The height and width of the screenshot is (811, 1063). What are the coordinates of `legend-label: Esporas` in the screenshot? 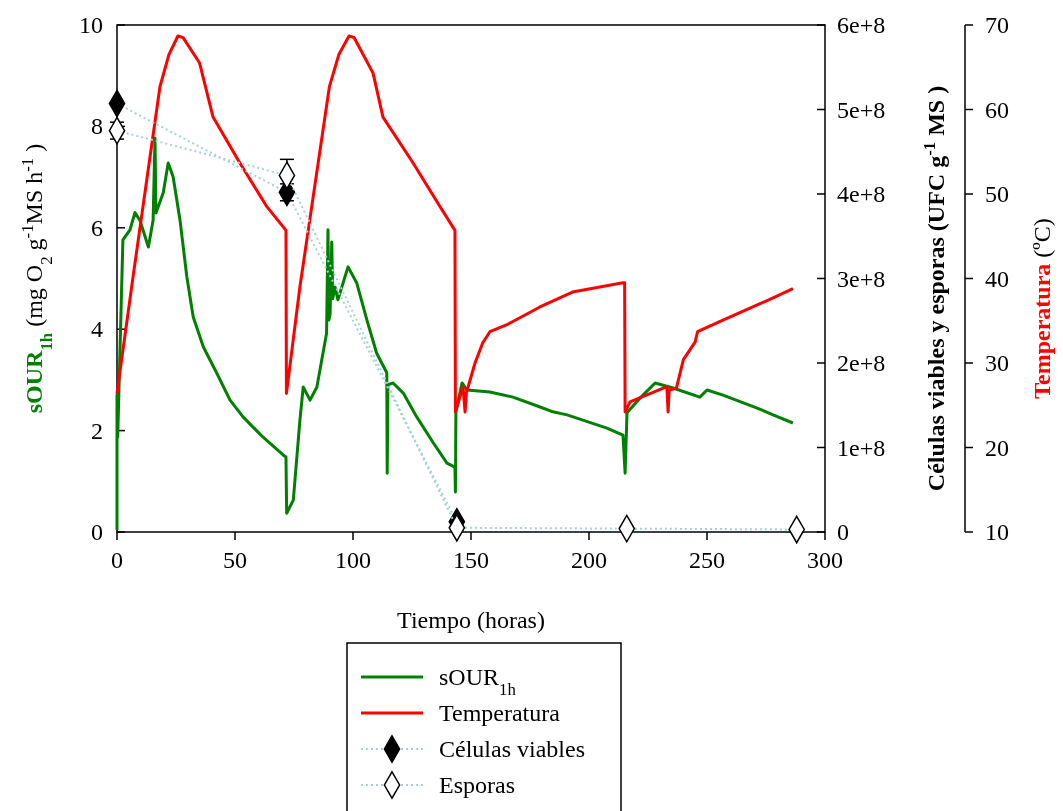 It's located at (477, 785).